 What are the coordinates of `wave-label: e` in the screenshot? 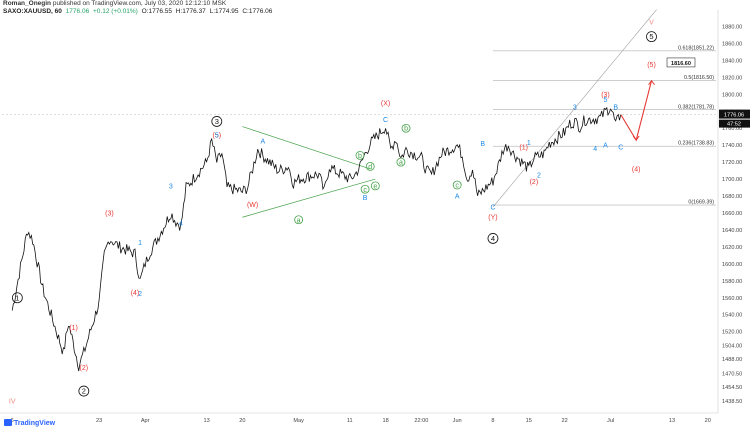 It's located at (375, 186).